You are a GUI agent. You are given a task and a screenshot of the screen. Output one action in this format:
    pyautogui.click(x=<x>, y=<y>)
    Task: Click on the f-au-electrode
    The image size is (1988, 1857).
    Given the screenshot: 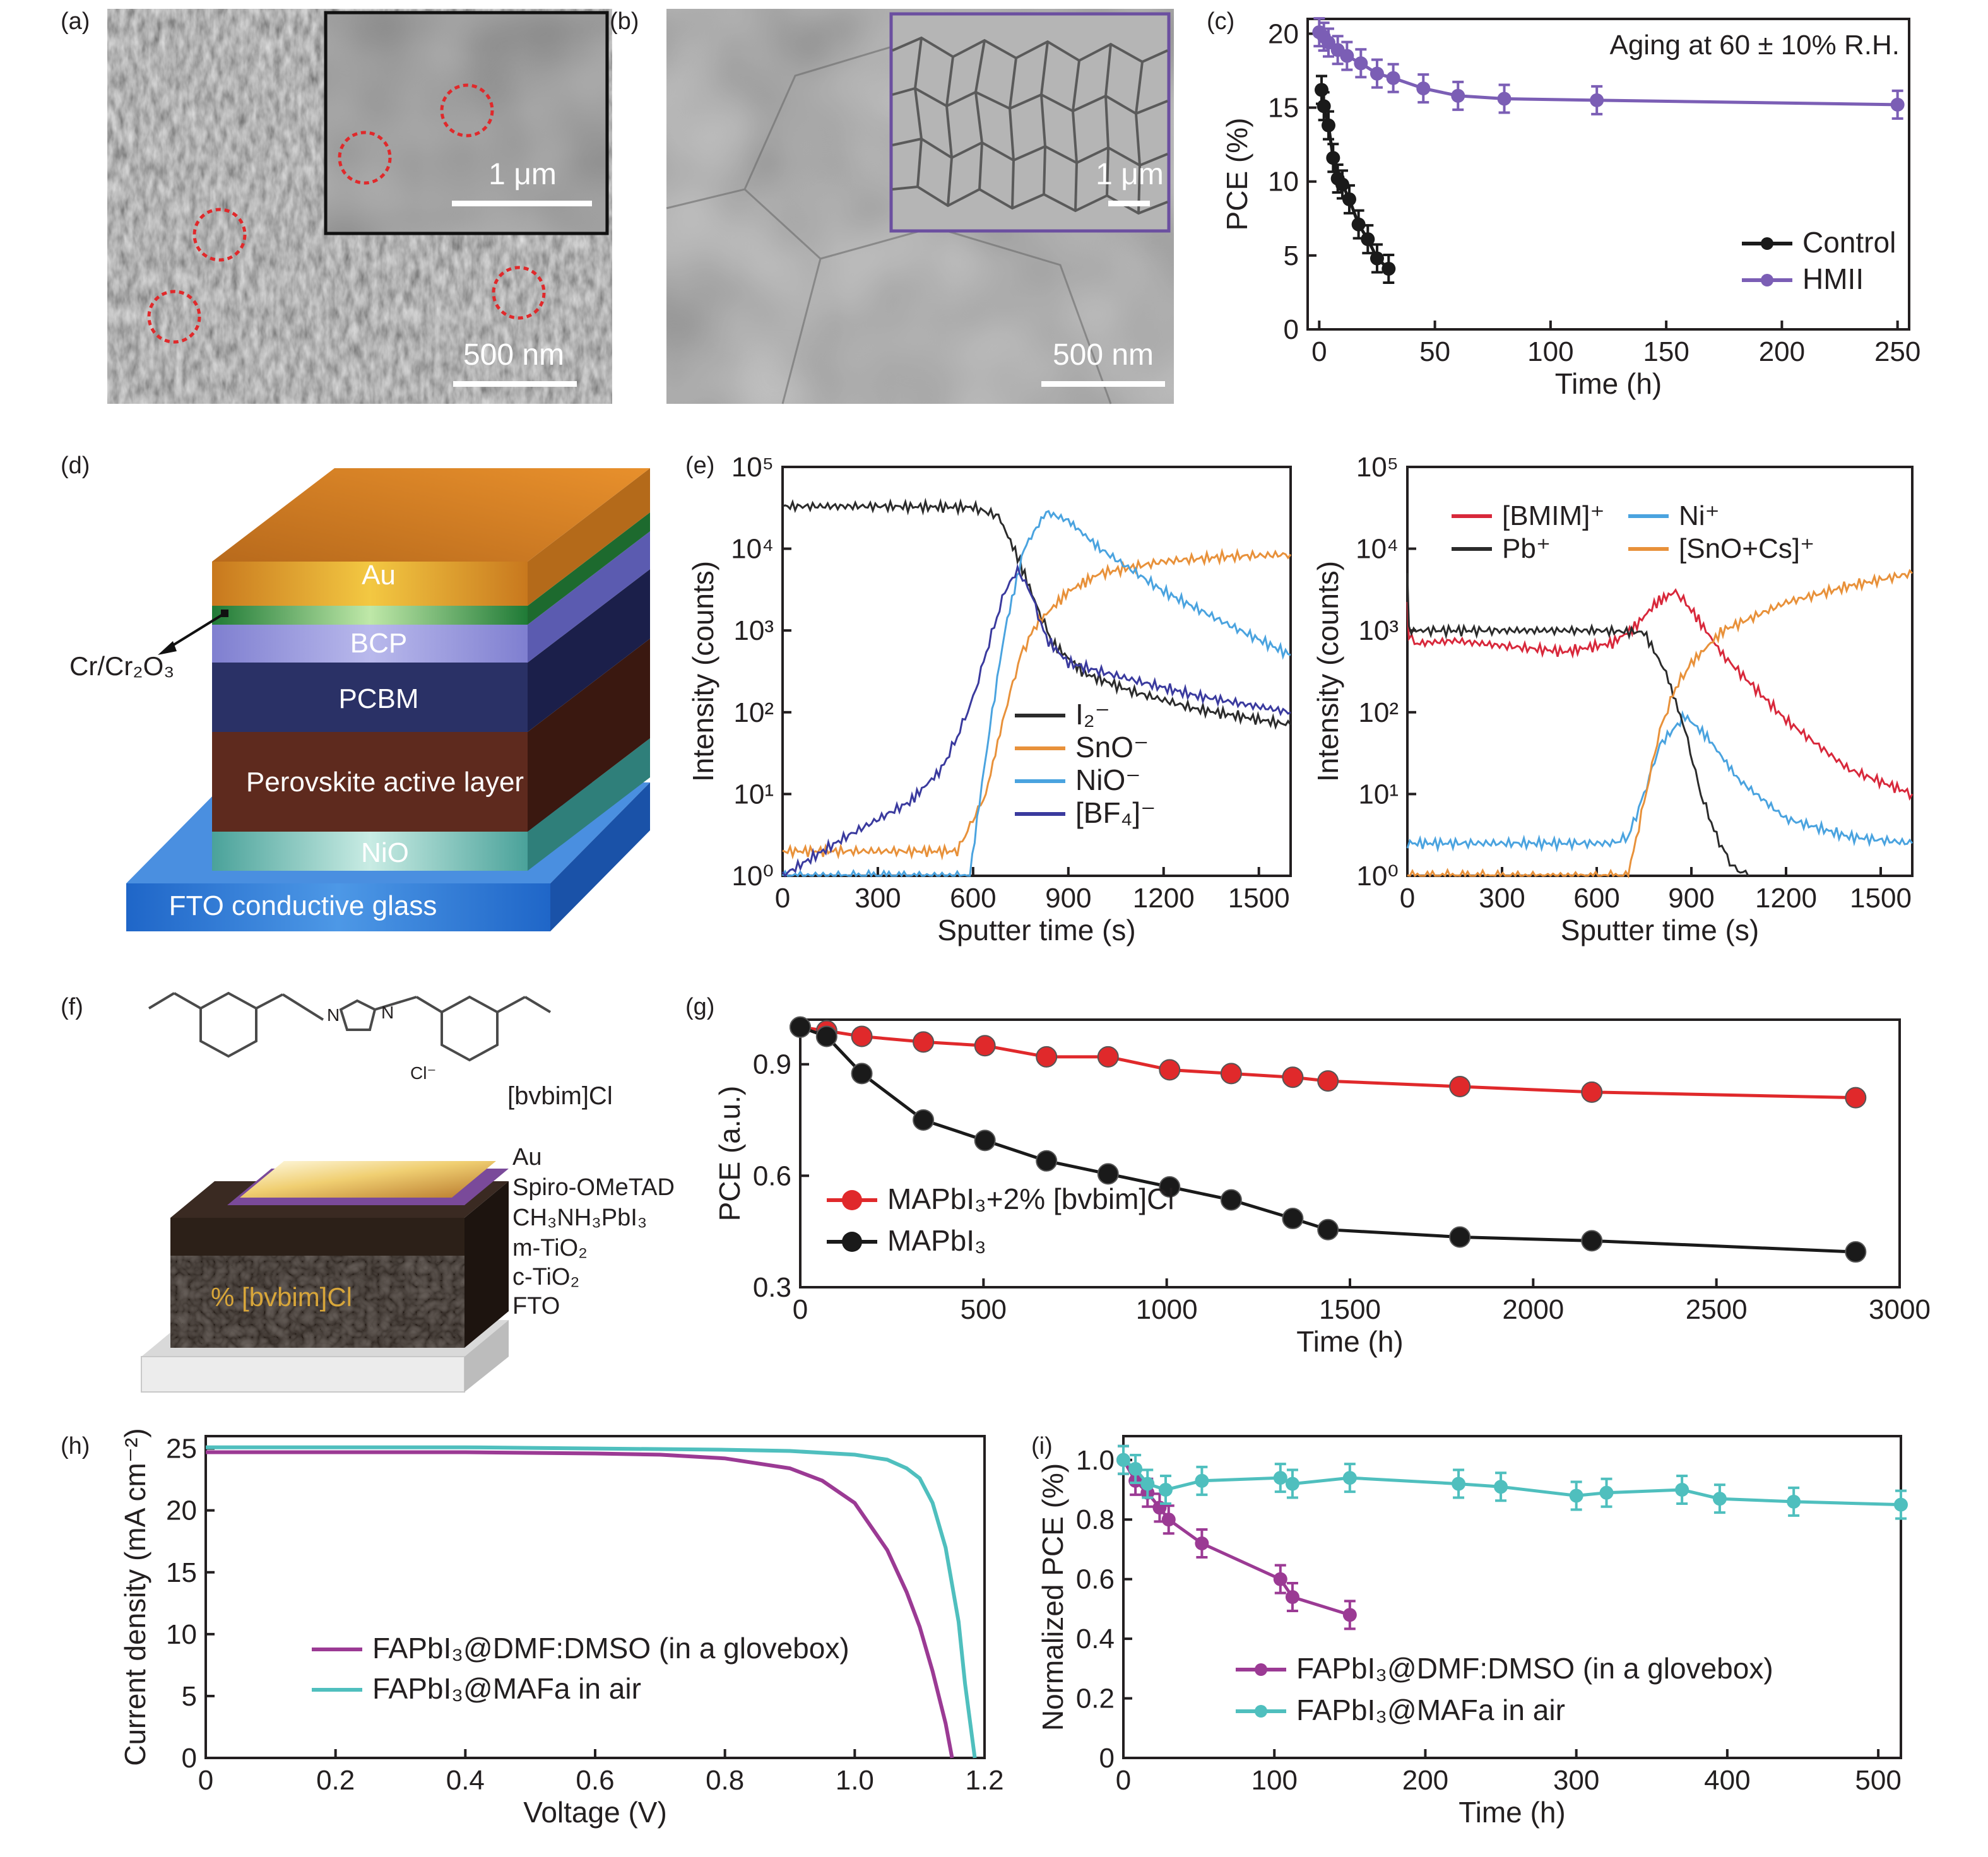 What is the action you would take?
    pyautogui.click(x=368, y=1179)
    